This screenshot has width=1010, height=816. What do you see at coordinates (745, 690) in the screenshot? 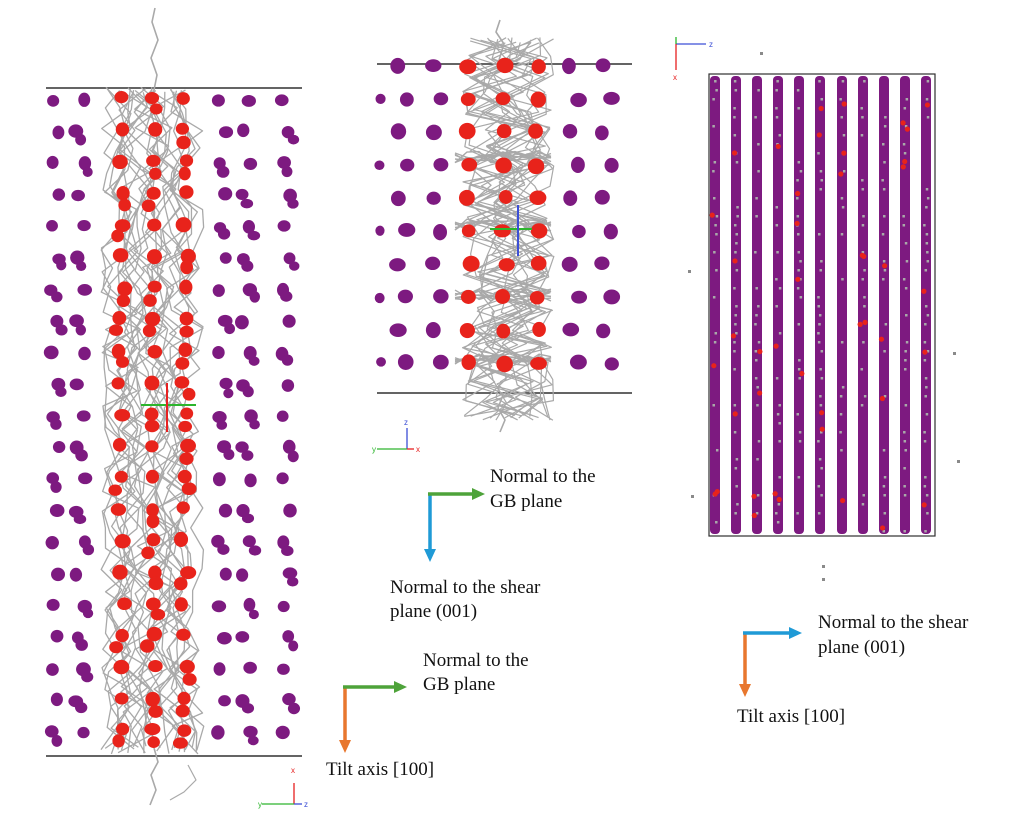
I see `right-tilt-axis-arrowhead-icon` at bounding box center [745, 690].